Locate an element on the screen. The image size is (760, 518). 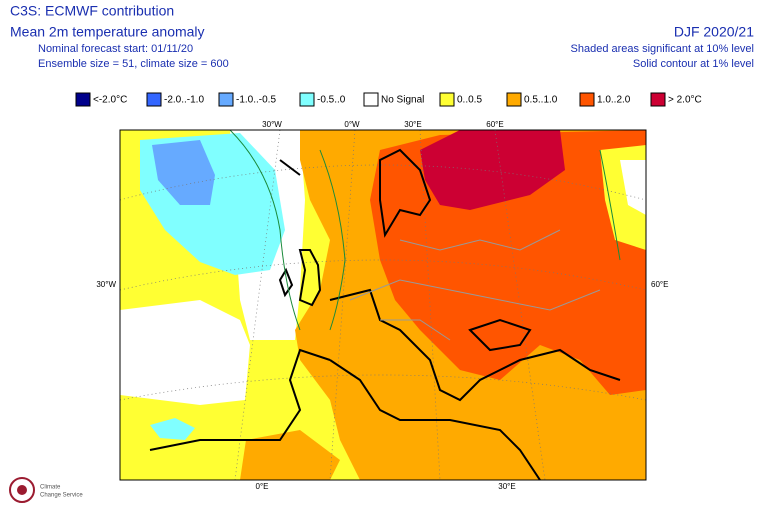
legend-label: 0..0.5 is located at coordinates (469, 100).